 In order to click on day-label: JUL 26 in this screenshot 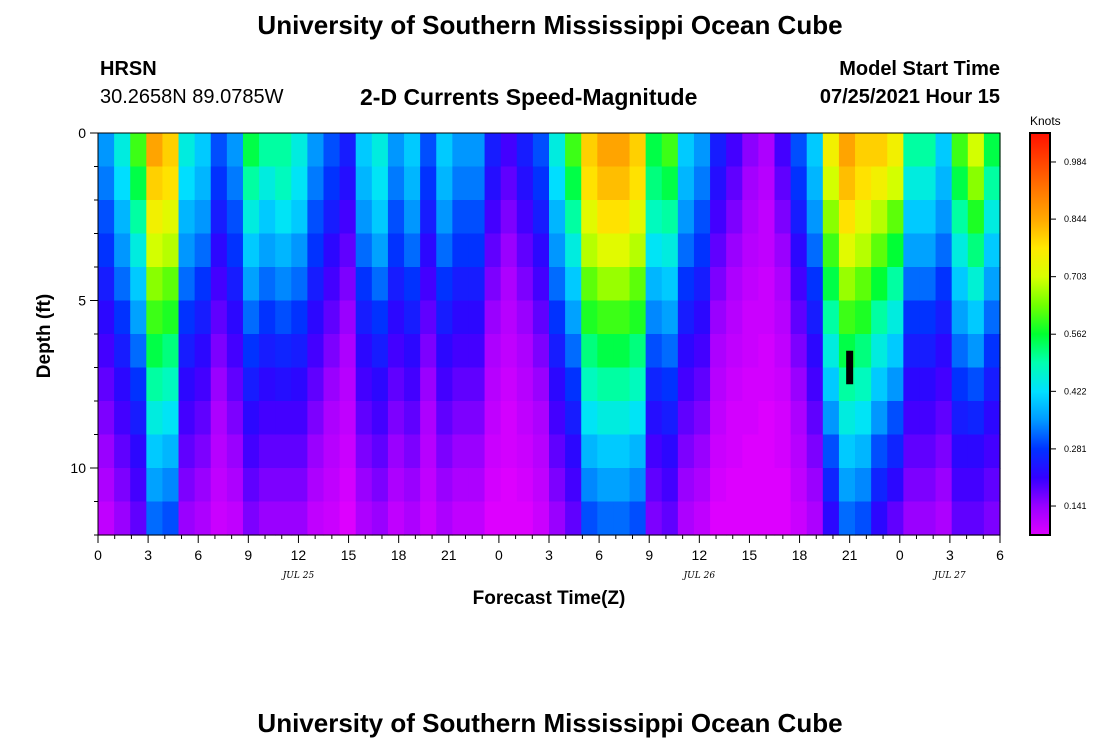, I will do `click(699, 576)`.